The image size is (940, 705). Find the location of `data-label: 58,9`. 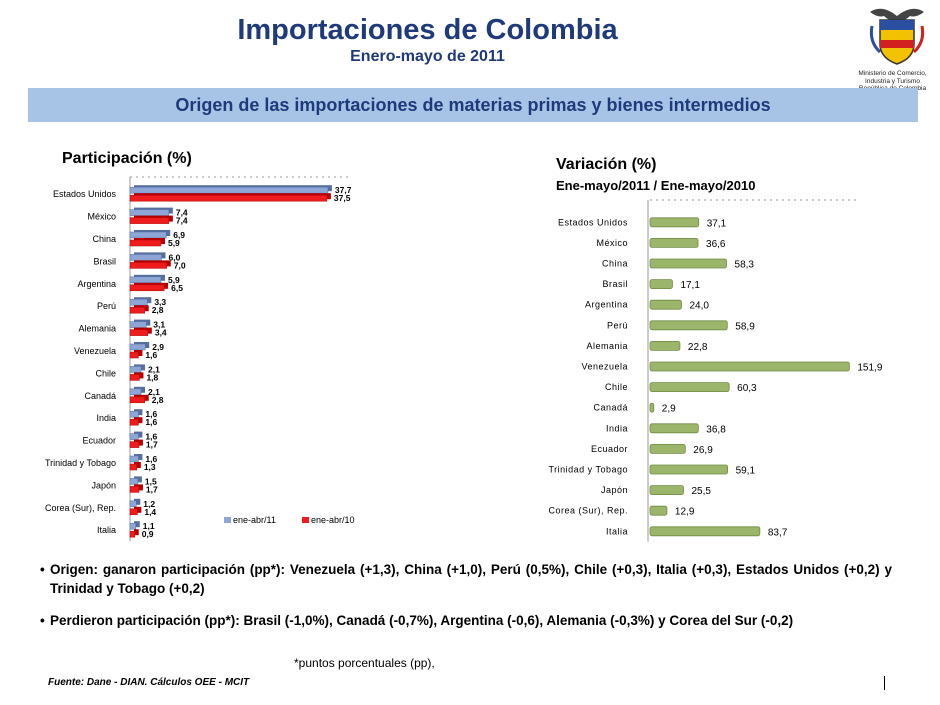

data-label: 58,9 is located at coordinates (745, 326).